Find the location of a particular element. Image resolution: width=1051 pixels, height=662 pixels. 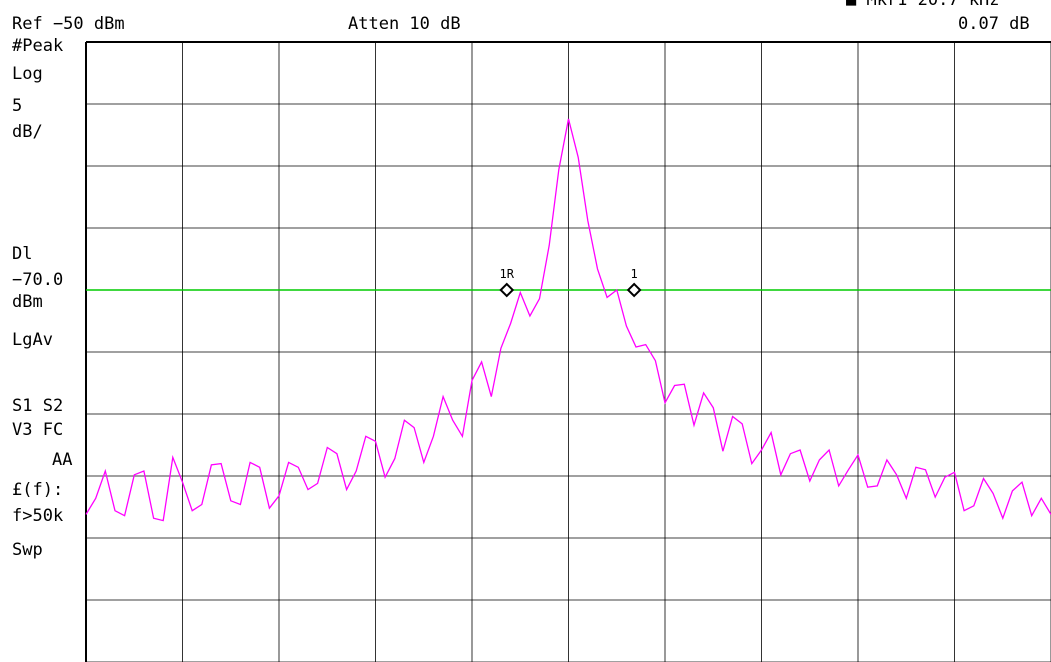

scale-type: Log is located at coordinates (27, 74).